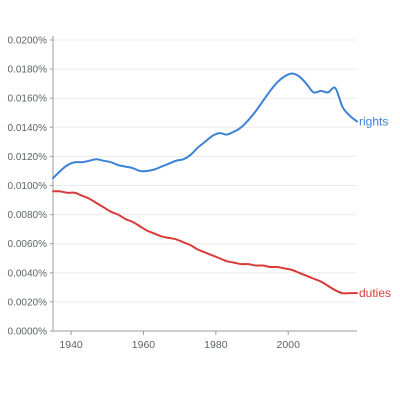 The width and height of the screenshot is (400, 405). I want to click on y-tick-label: 0.0000%, so click(28, 332).